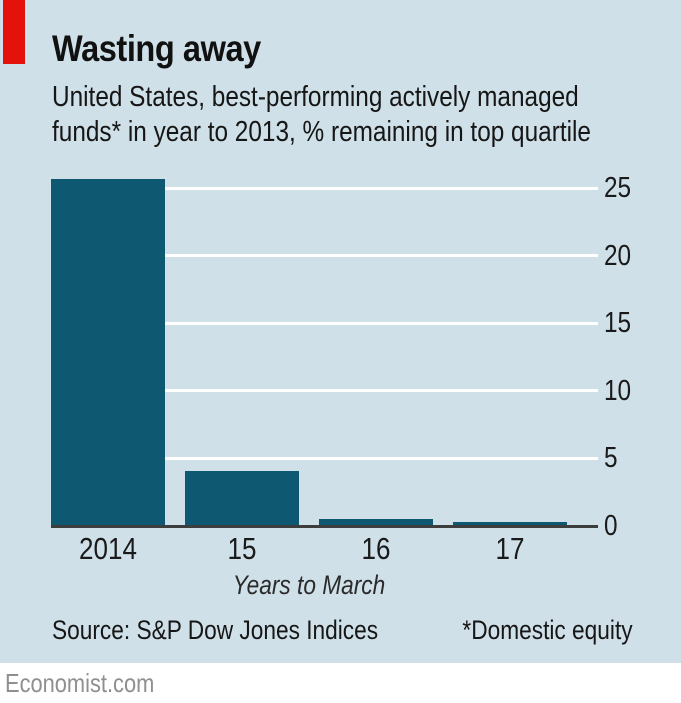 The height and width of the screenshot is (703, 681). What do you see at coordinates (611, 458) in the screenshot?
I see `y-tick-label-5: 5` at bounding box center [611, 458].